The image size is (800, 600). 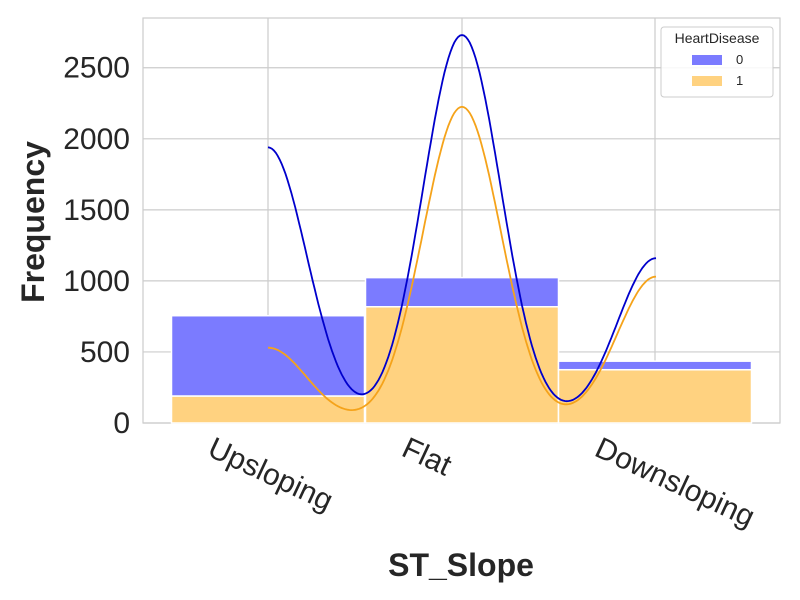 What do you see at coordinates (270, 474) in the screenshot?
I see `x-tick-label-upsloping: Upsloping` at bounding box center [270, 474].